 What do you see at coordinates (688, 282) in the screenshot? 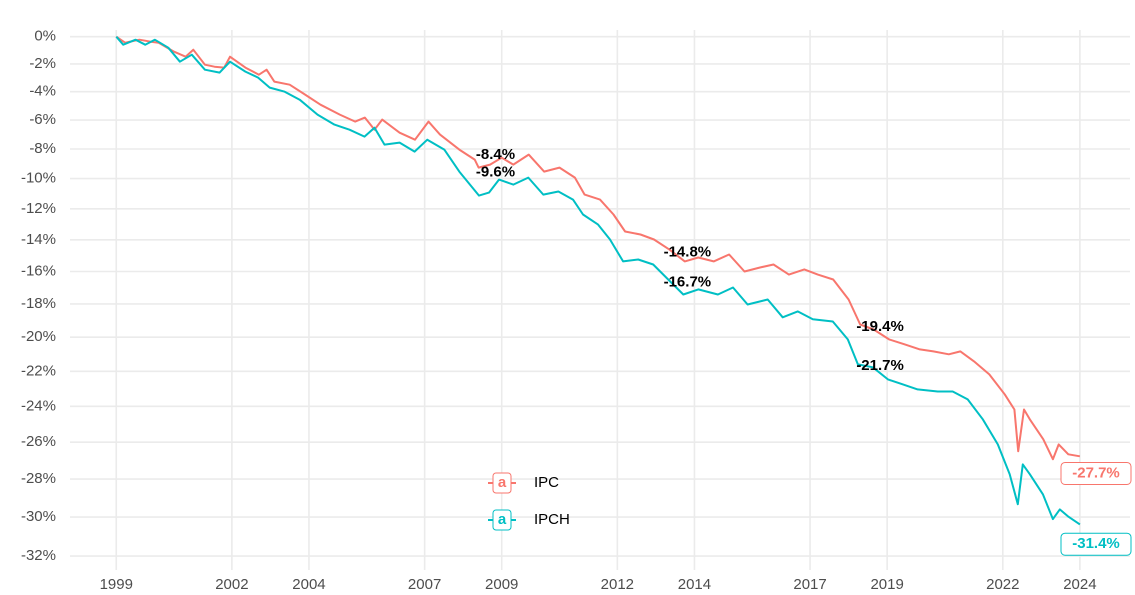
I see `annotation: -16.7%` at bounding box center [688, 282].